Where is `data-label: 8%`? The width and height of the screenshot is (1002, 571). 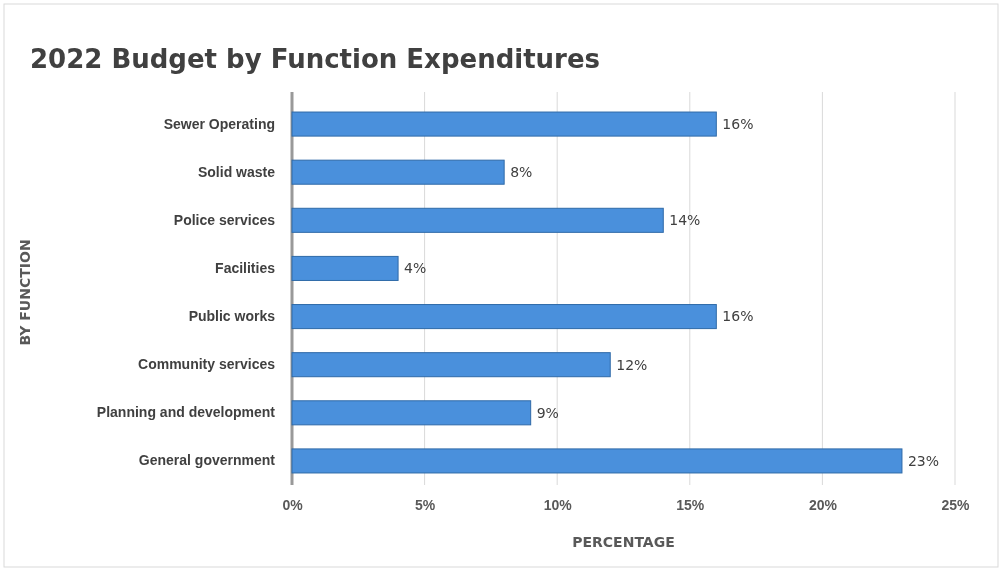 data-label: 8% is located at coordinates (521, 172).